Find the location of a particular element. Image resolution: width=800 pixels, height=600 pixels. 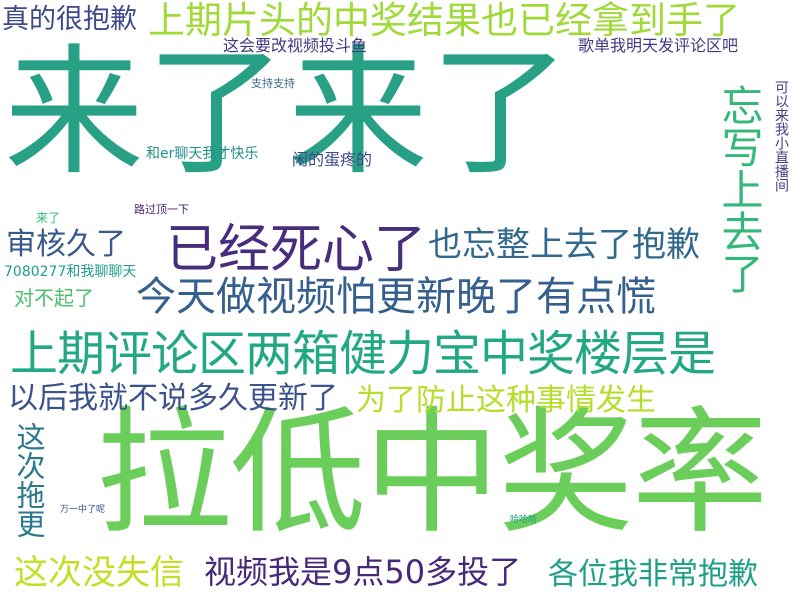

cloud-word: 已经死心了 is located at coordinates (296, 250).